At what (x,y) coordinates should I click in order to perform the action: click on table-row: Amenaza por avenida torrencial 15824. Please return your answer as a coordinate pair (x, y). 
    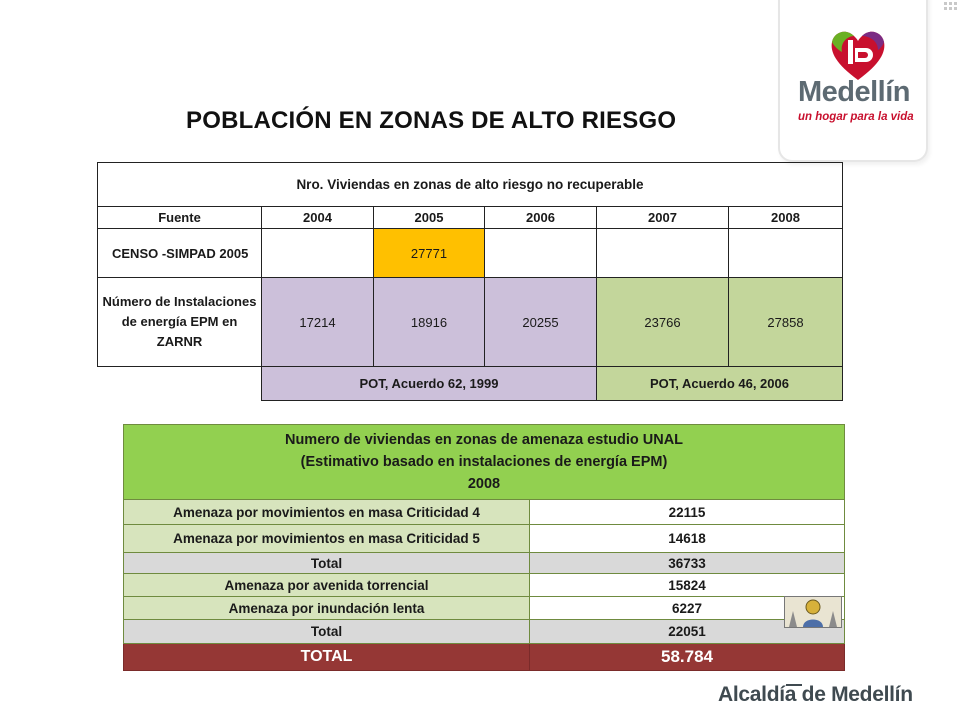
    Looking at the image, I should click on (484, 585).